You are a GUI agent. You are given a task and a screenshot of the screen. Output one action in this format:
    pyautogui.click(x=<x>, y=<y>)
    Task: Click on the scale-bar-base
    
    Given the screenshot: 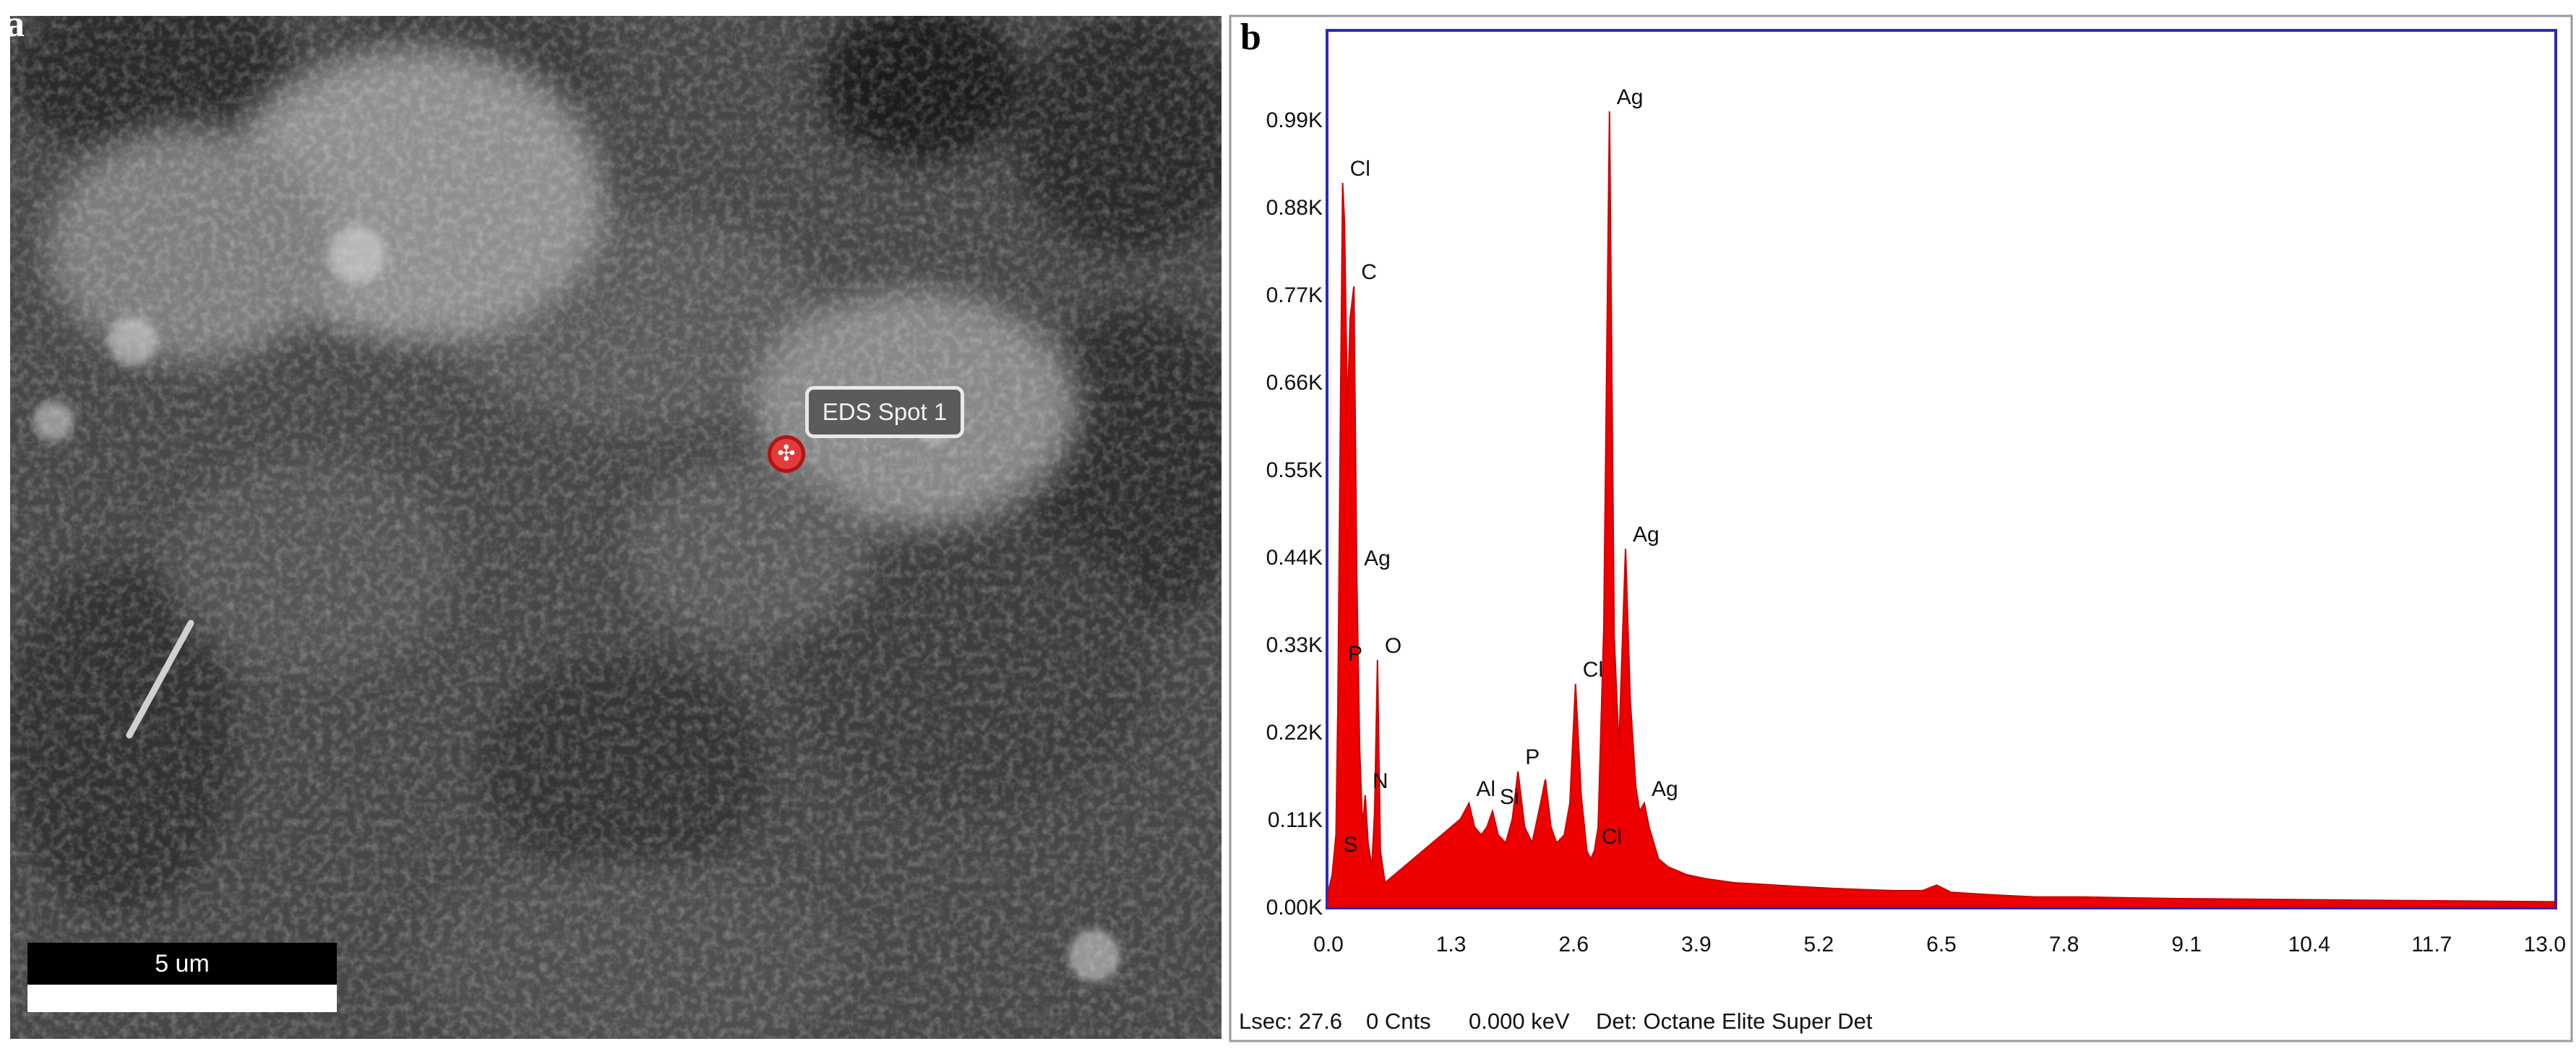 What is the action you would take?
    pyautogui.click(x=182, y=998)
    